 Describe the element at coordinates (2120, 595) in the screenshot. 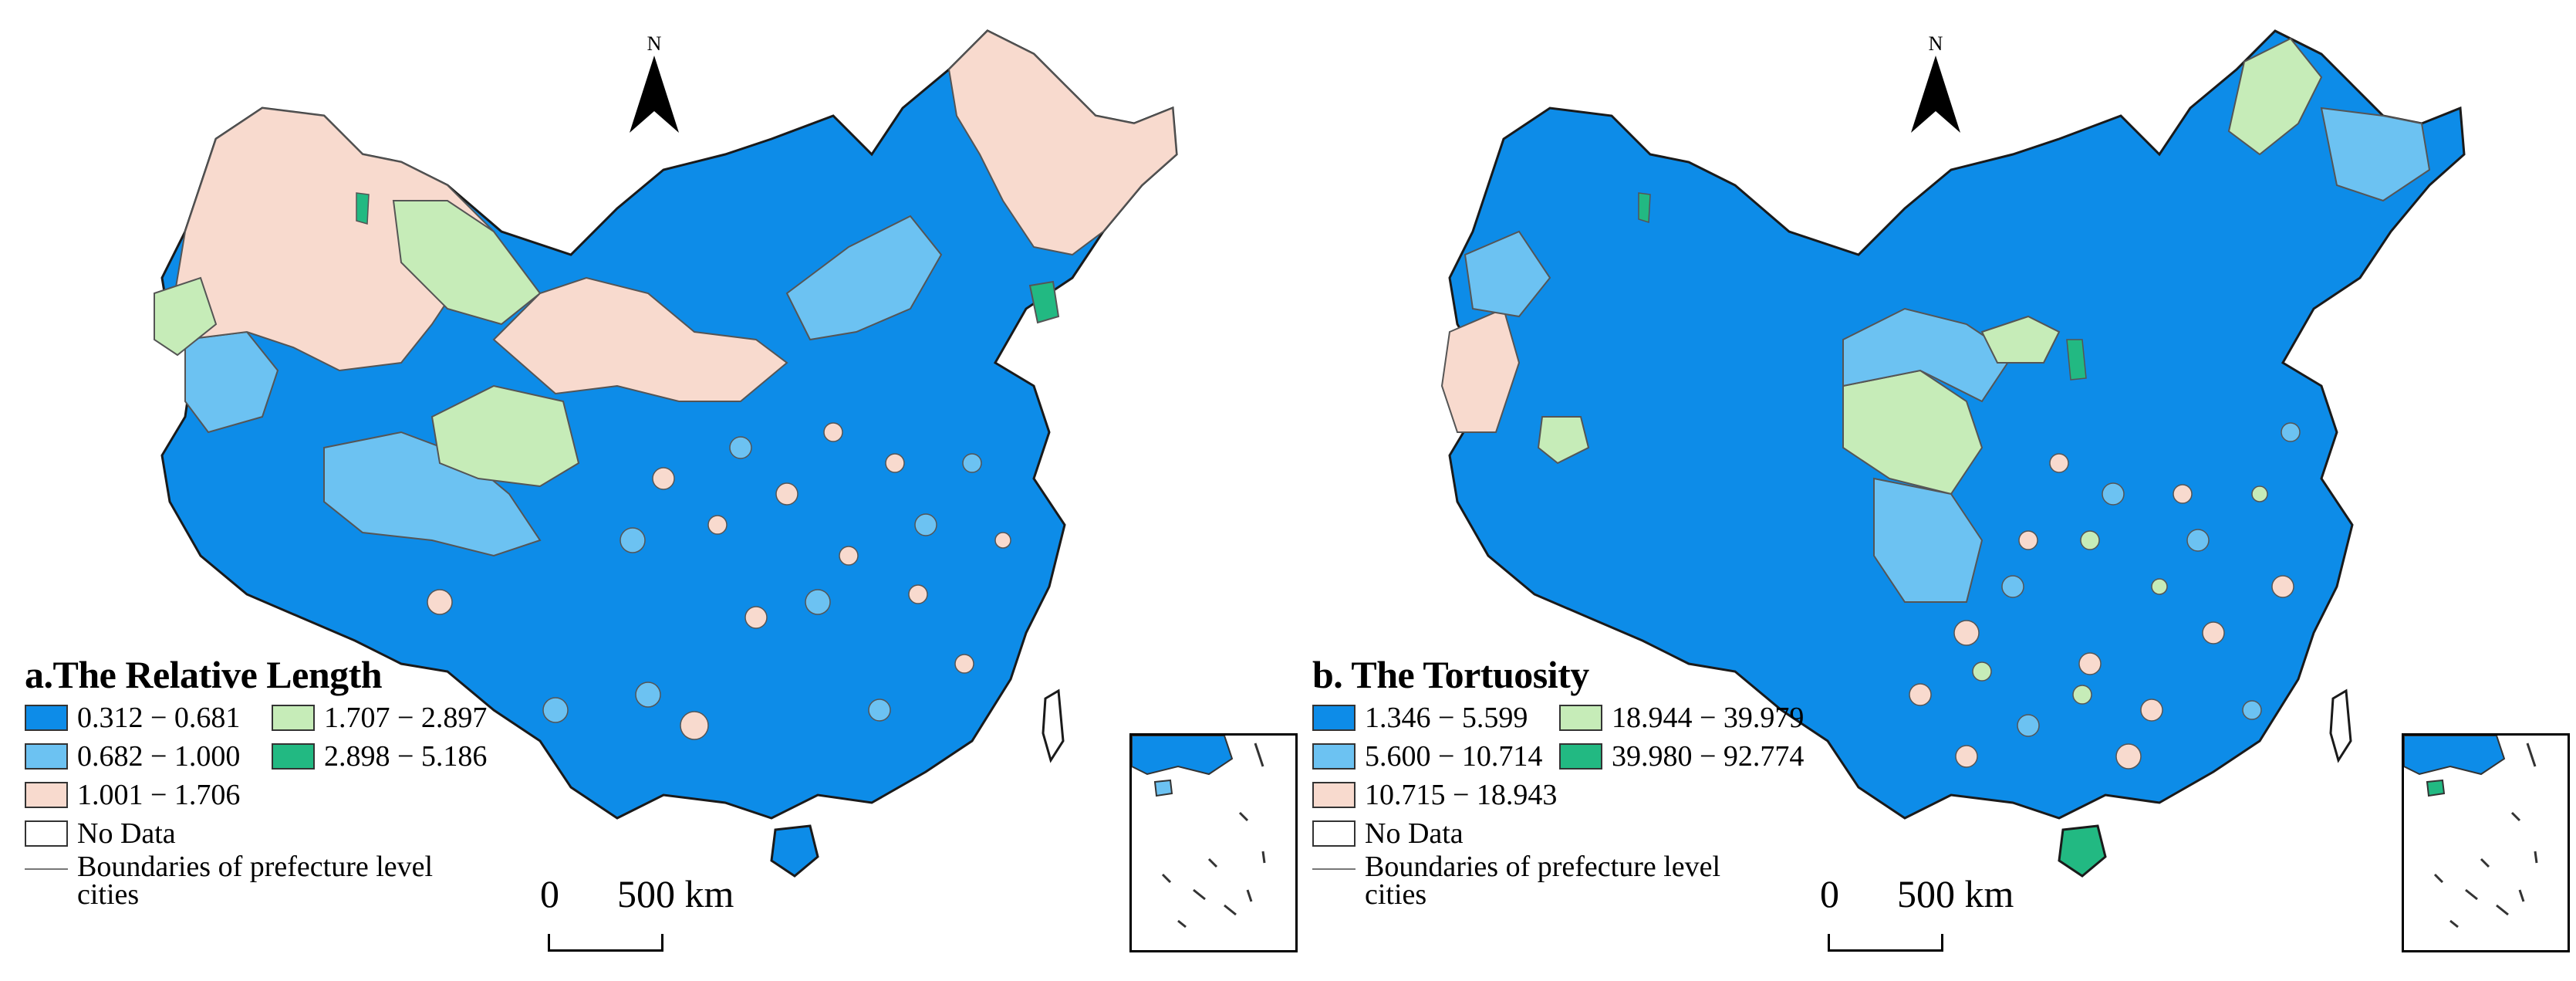

I see `scattered-green-regions` at that location.